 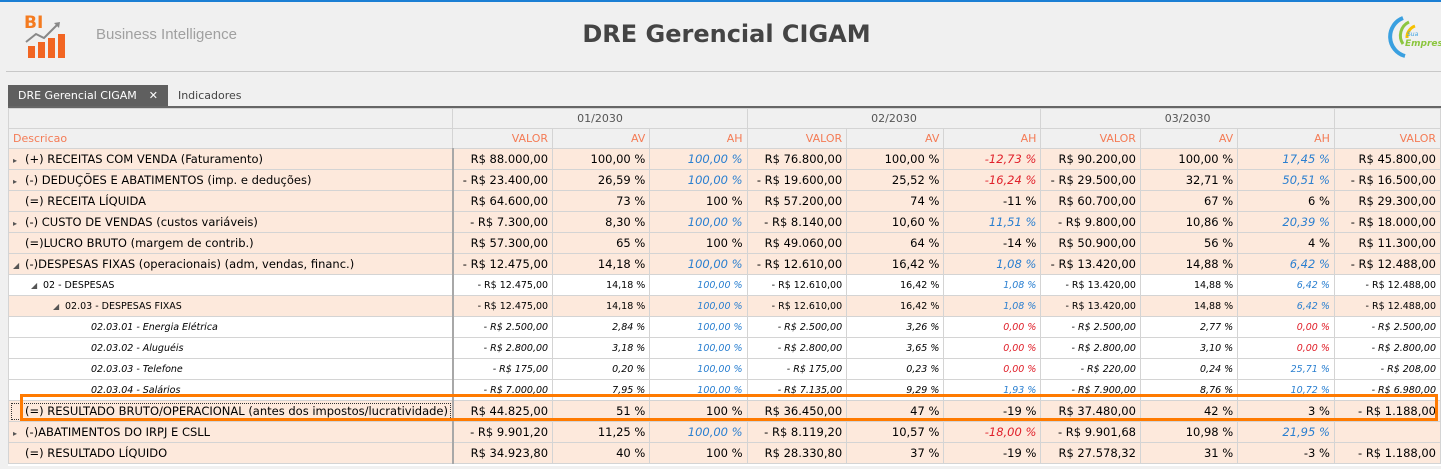 What do you see at coordinates (231, 138) in the screenshot?
I see `descricao-header: Descricao` at bounding box center [231, 138].